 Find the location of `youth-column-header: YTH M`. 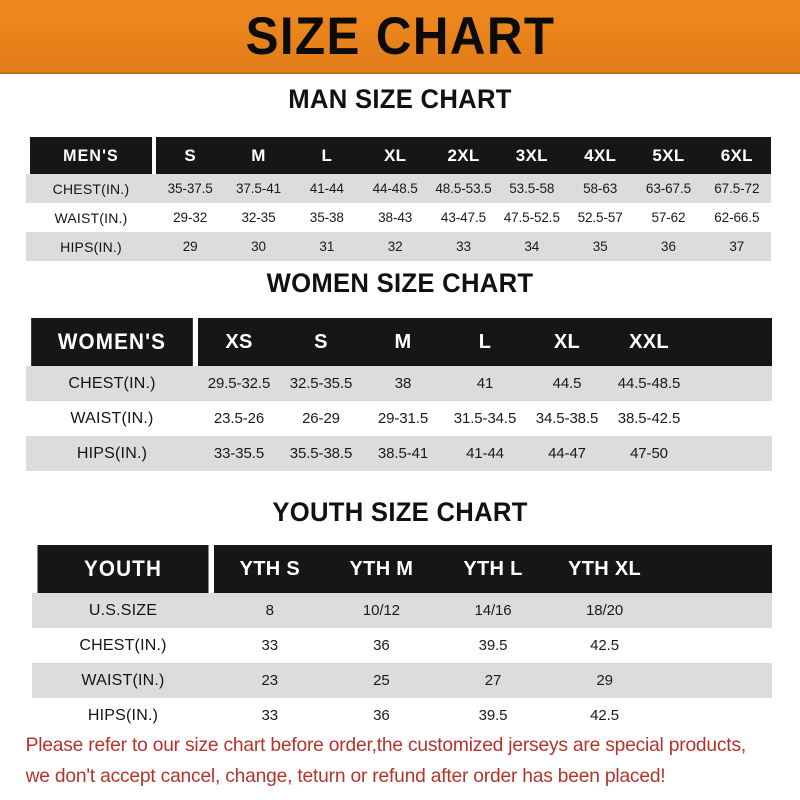

youth-column-header: YTH M is located at coordinates (381, 569).